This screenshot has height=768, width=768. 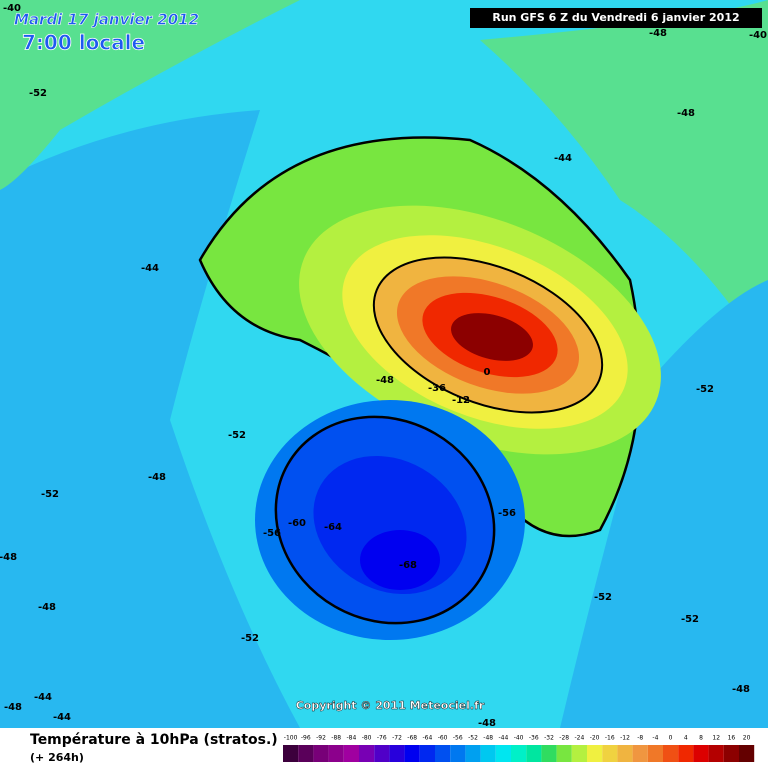 What do you see at coordinates (321, 738) in the screenshot?
I see `scale-label: -92` at bounding box center [321, 738].